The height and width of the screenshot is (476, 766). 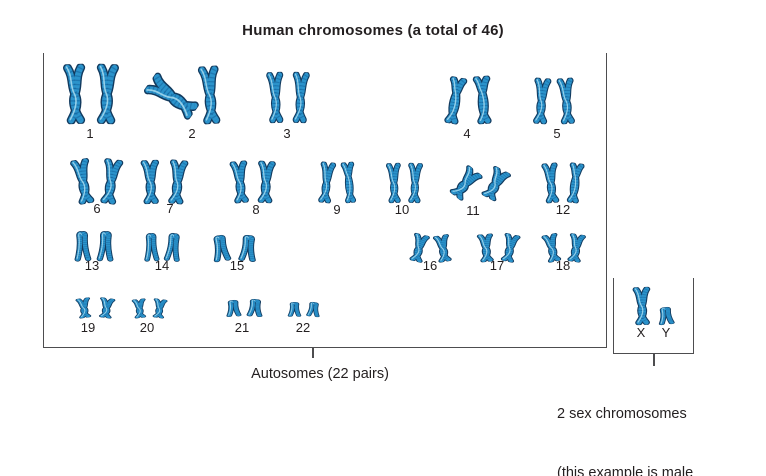 I want to click on pair-label-6: 6, so click(x=97, y=208).